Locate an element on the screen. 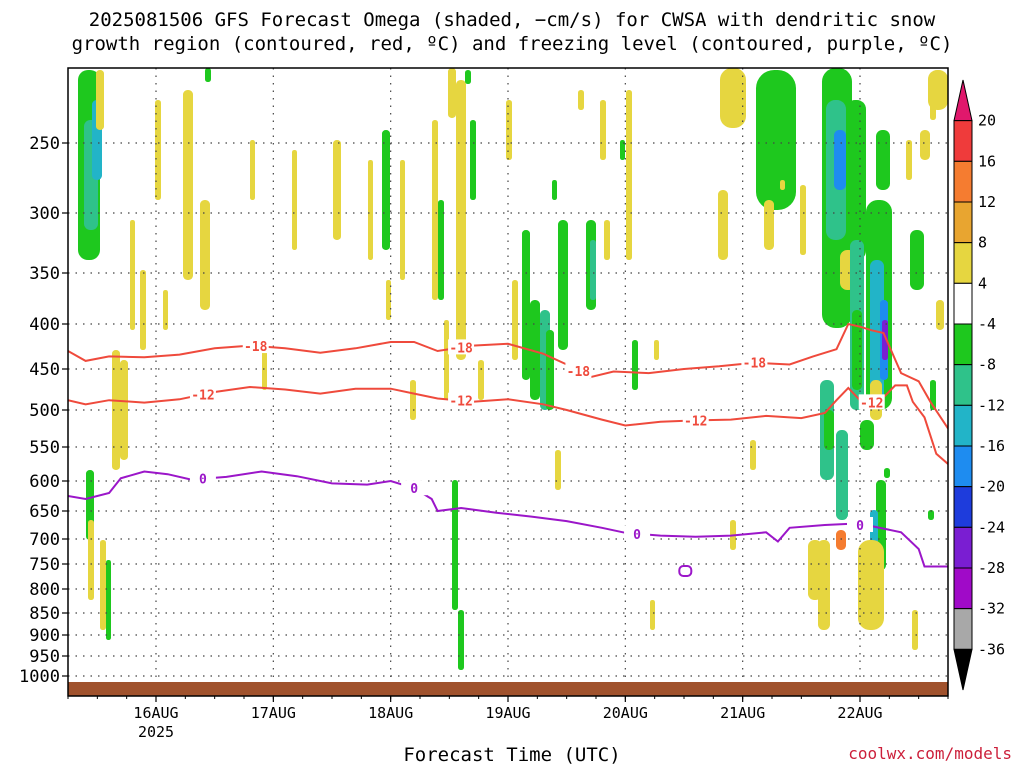 Image resolution: width=1024 pixels, height=768 pixels. colorbar-label: 8 is located at coordinates (982, 243).